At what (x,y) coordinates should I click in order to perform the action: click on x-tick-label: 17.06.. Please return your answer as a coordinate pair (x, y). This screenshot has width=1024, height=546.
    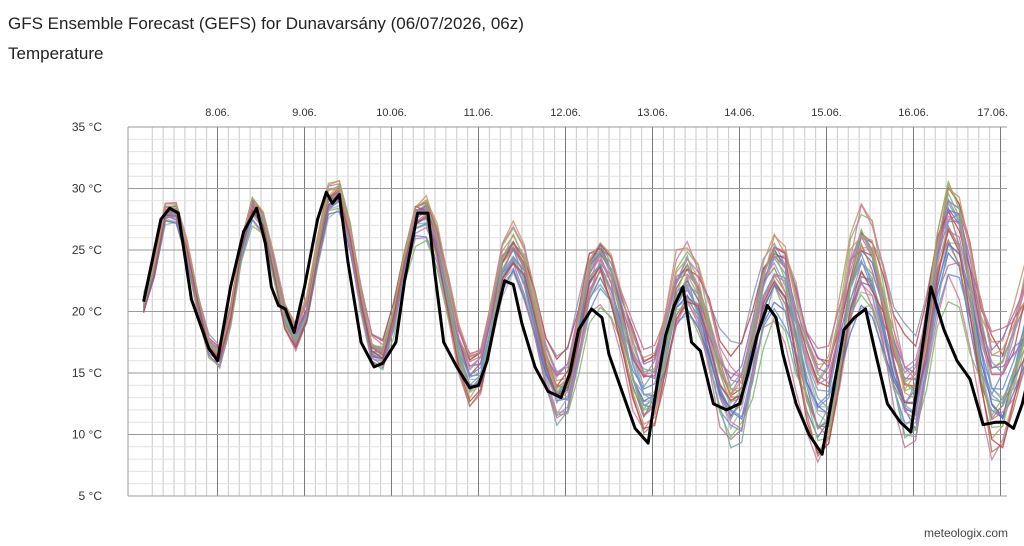
    Looking at the image, I should click on (992, 113).